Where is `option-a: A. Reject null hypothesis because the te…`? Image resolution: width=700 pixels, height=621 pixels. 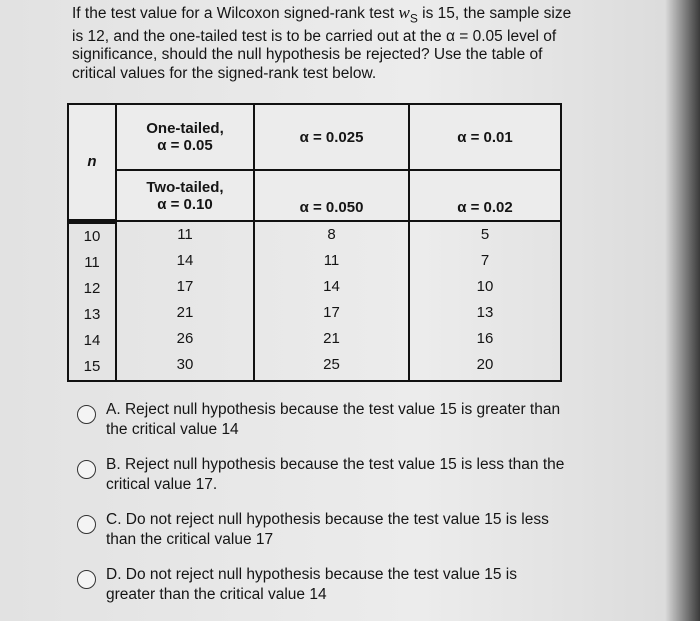
option-a: A. Reject null hypothesis because the te… is located at coordinates (320, 420).